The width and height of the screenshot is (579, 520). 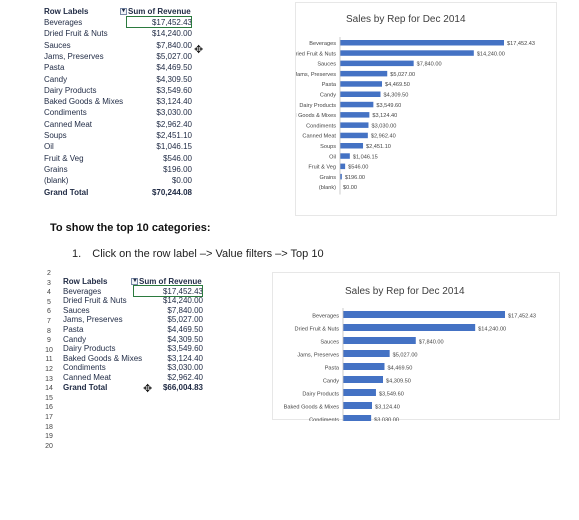 What do you see at coordinates (49, 427) in the screenshot?
I see `row-number: 18` at bounding box center [49, 427].